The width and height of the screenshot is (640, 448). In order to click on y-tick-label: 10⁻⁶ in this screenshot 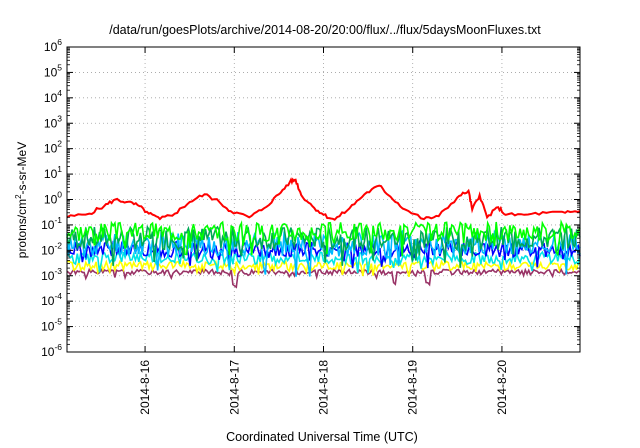, I will do `click(51, 350)`.